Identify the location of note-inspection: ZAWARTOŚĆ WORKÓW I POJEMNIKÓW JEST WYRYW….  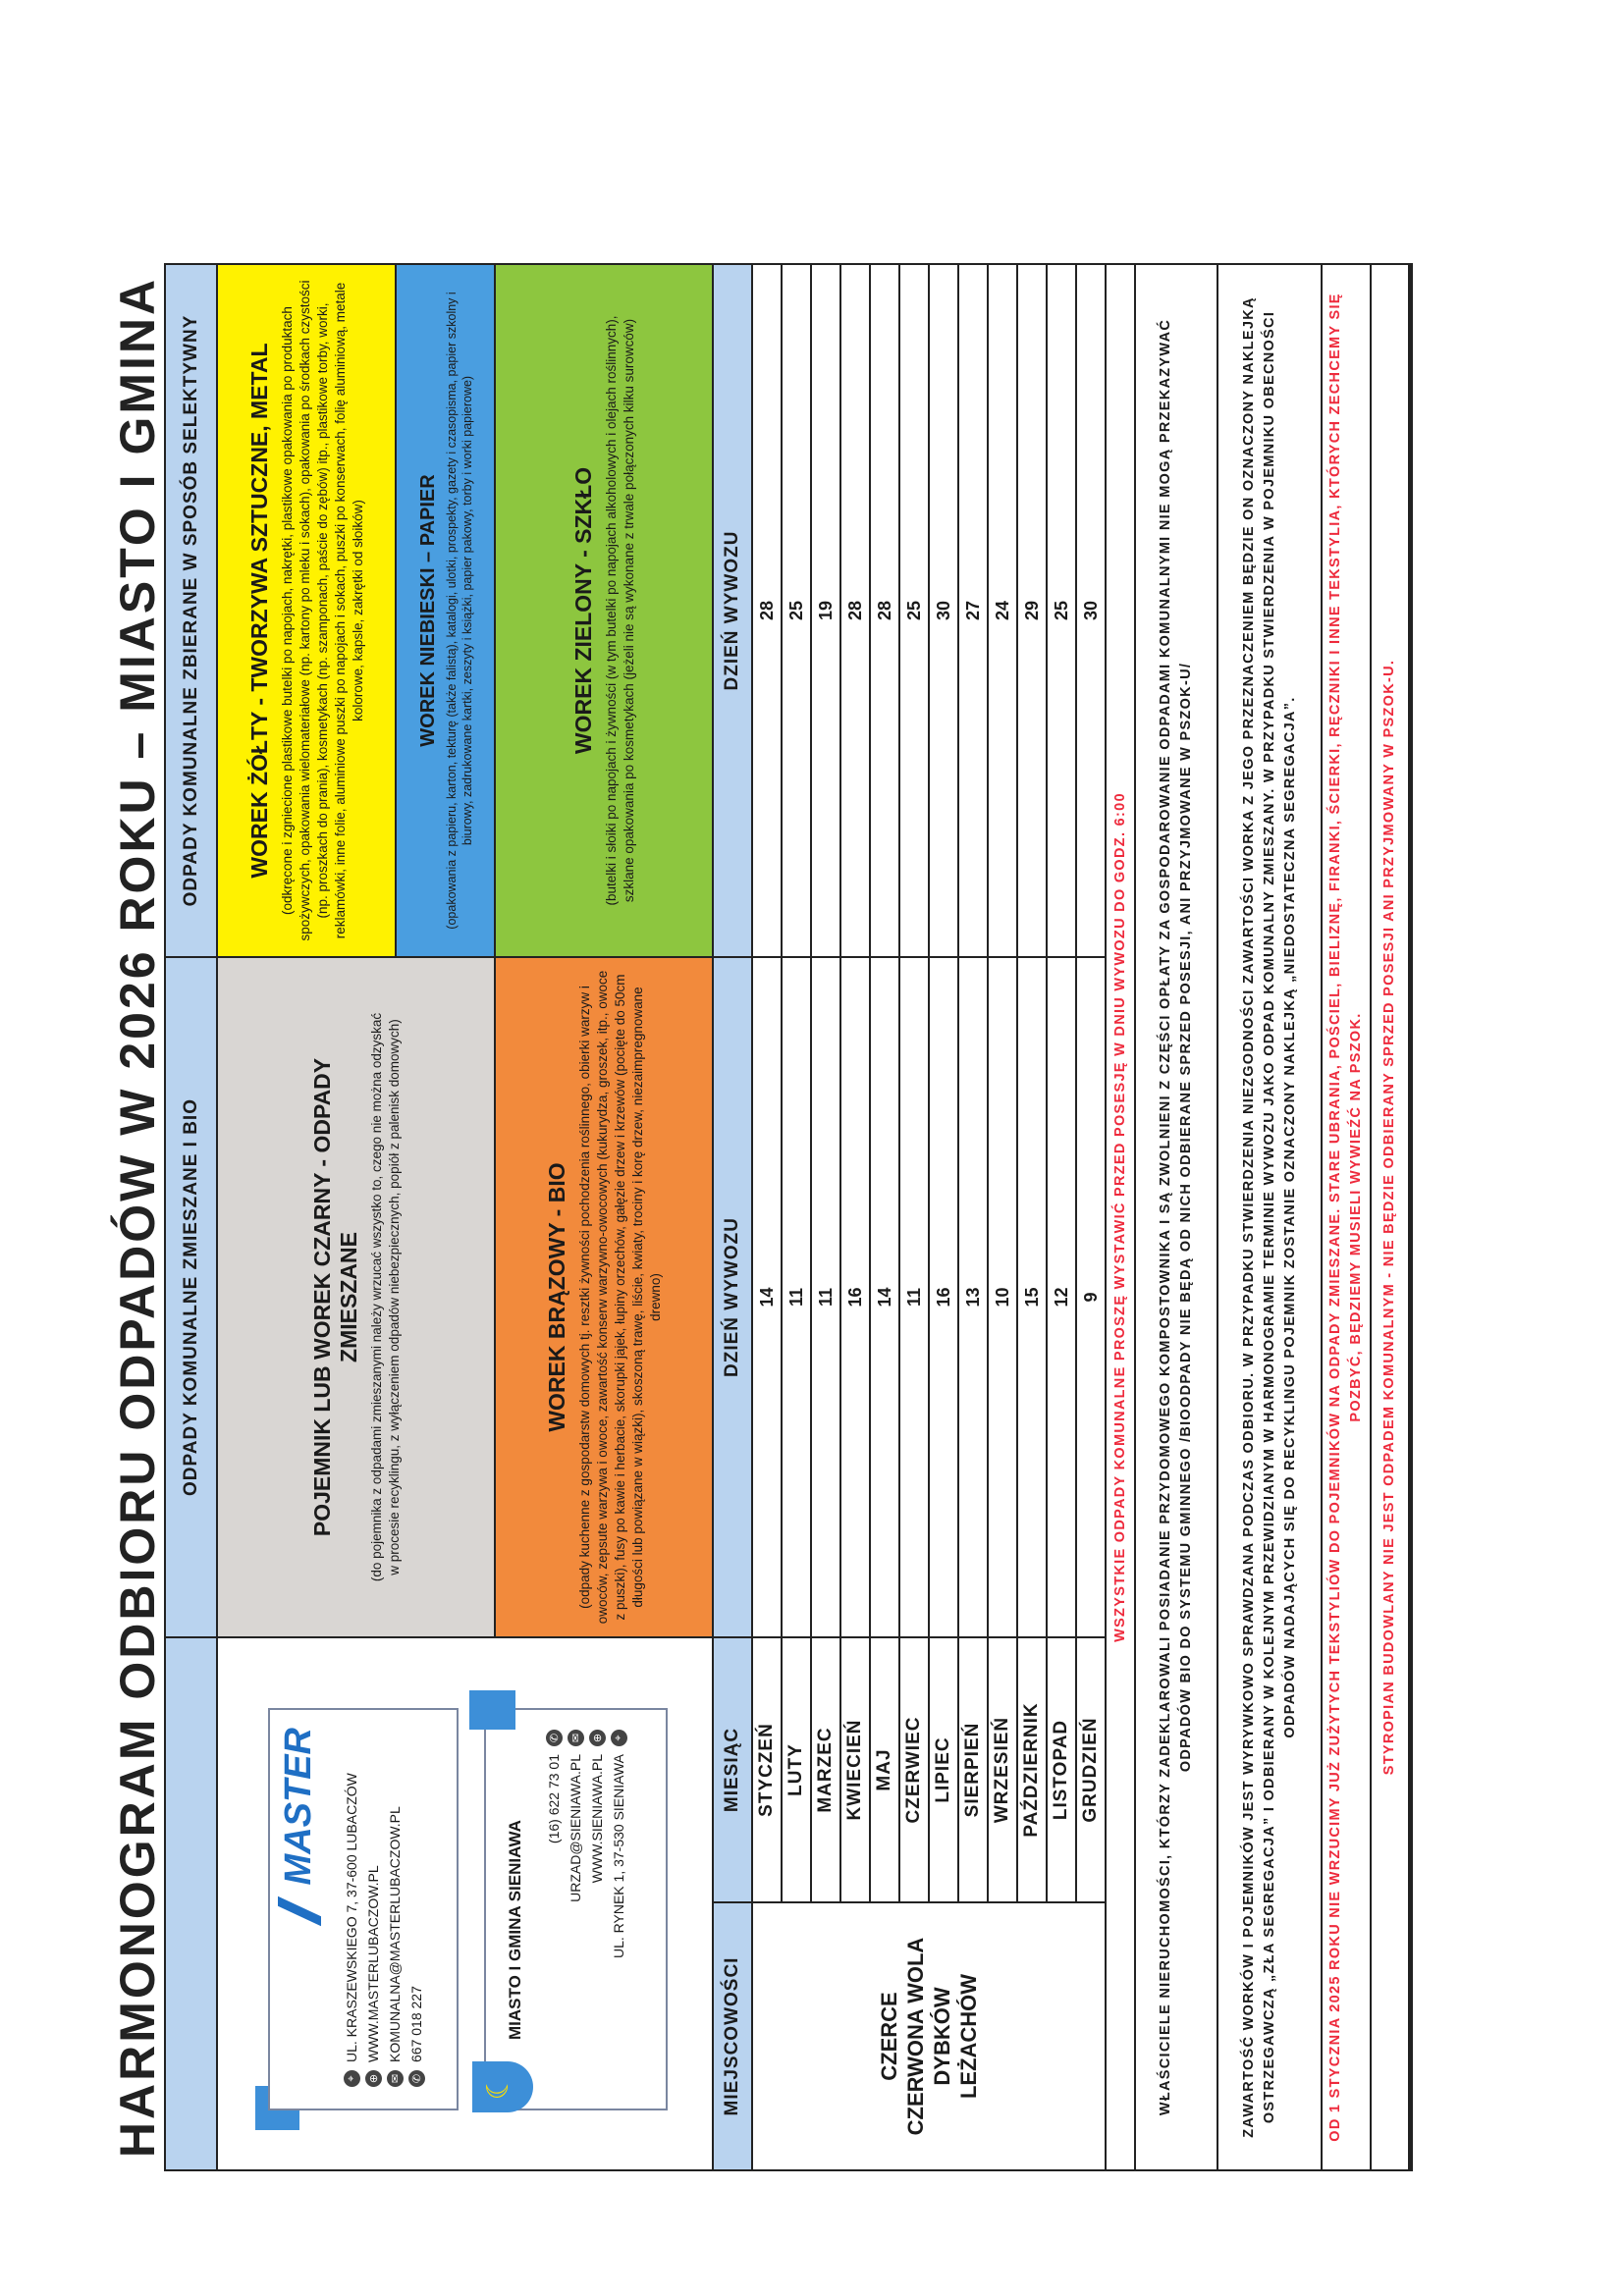
(1270, 1217).